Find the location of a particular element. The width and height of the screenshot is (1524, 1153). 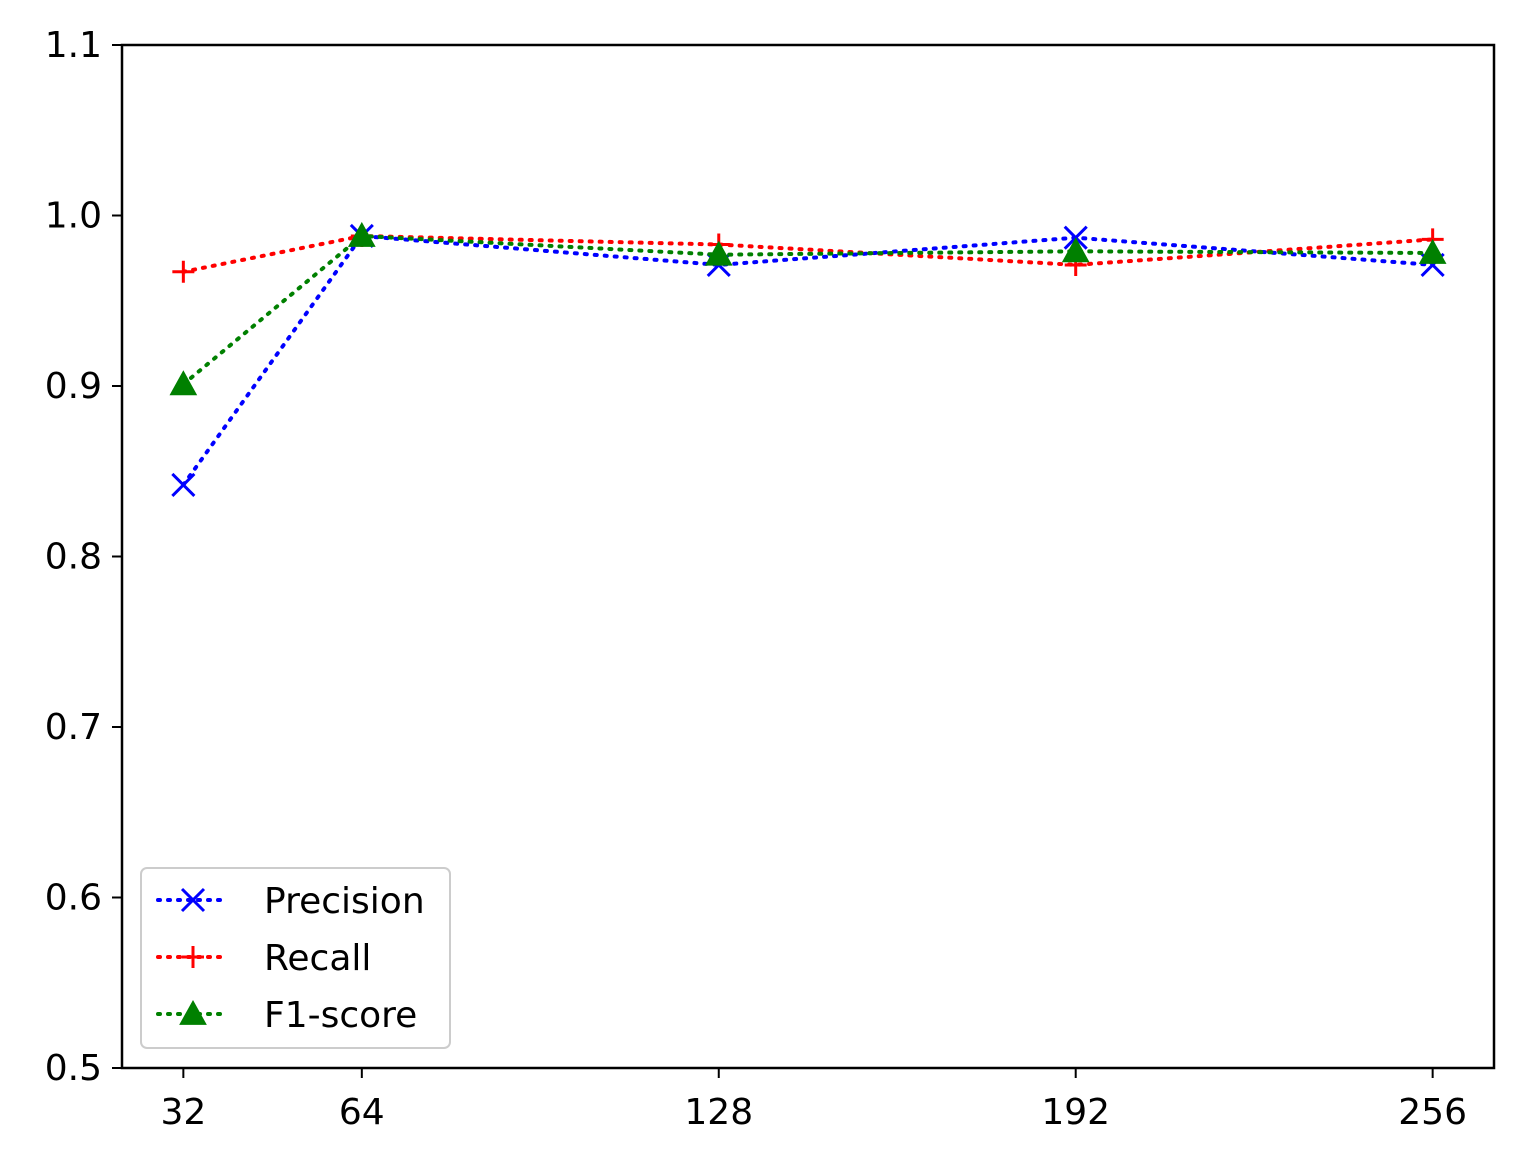

legend-marker-precision is located at coordinates (193, 900).